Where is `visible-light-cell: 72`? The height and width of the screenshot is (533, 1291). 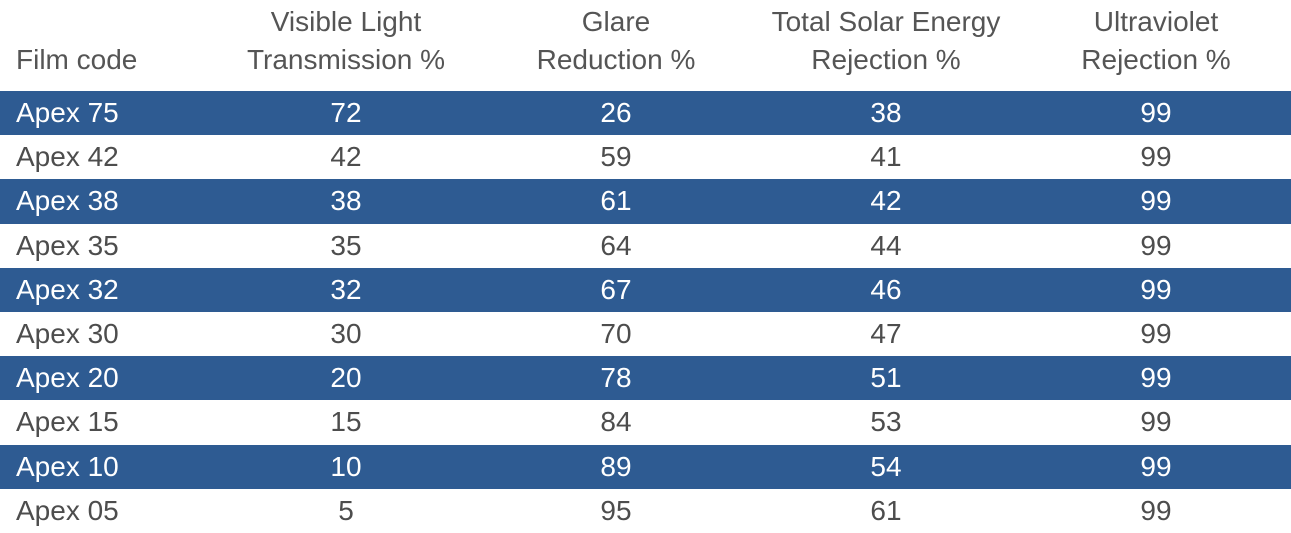
visible-light-cell: 72 is located at coordinates (346, 112).